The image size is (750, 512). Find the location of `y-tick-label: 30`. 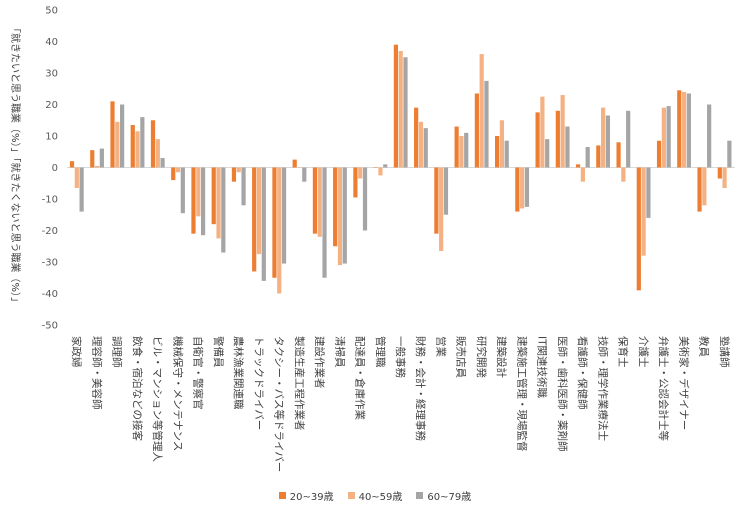

y-tick-label: 30 is located at coordinates (51, 74).